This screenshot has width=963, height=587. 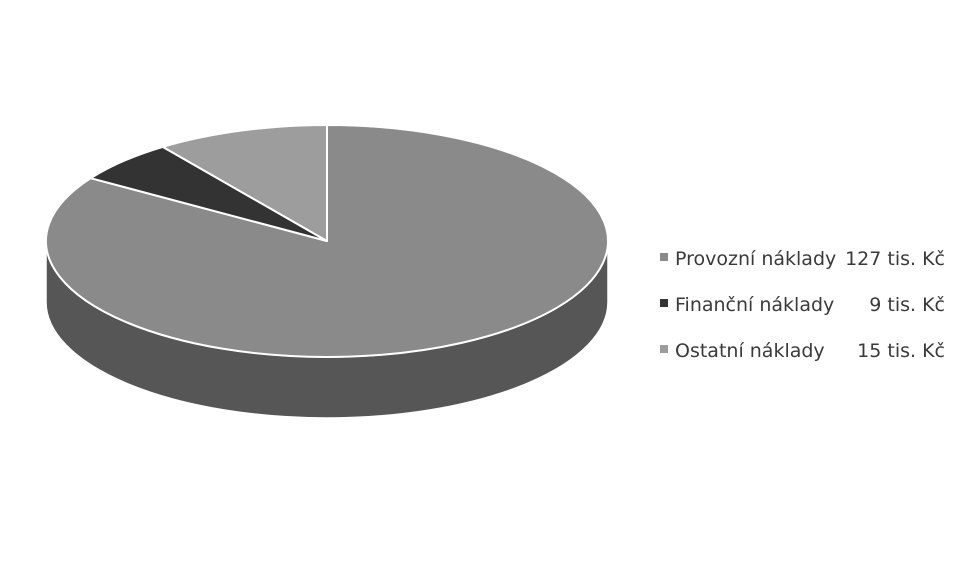 What do you see at coordinates (754, 305) in the screenshot?
I see `legend-label-1: Finanční náklady` at bounding box center [754, 305].